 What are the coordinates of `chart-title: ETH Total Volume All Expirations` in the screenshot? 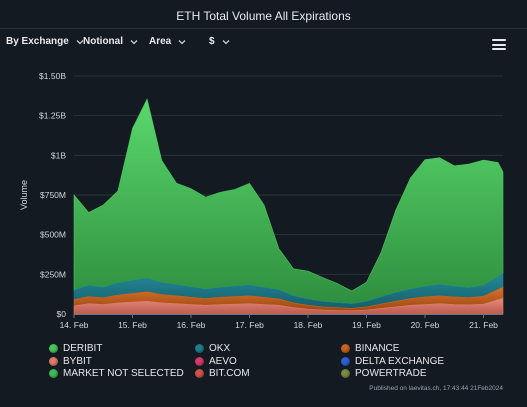 It's located at (263, 16).